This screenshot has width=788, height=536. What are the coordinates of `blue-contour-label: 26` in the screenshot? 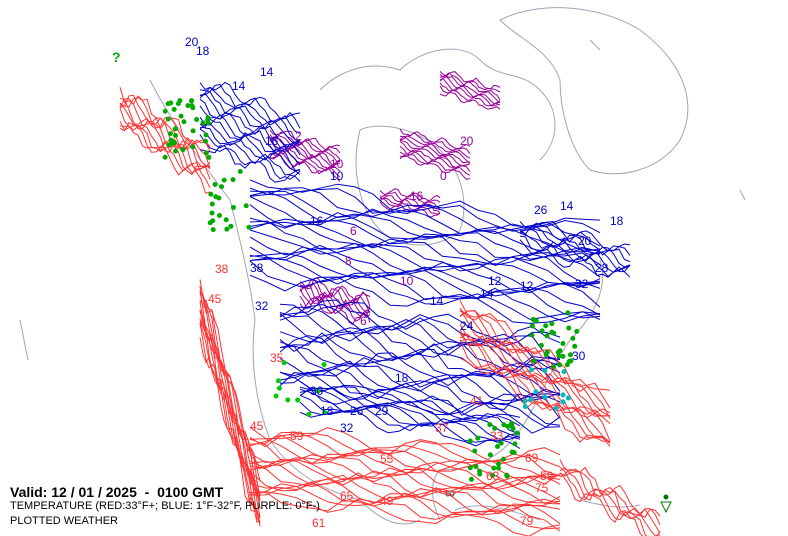 It's located at (541, 210).